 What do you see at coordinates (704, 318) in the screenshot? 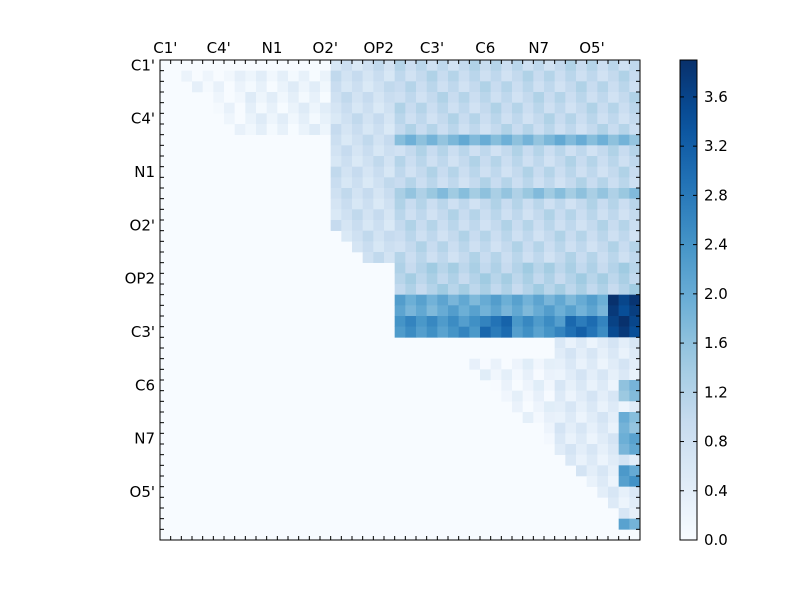
I see `colorbar-ticks: 0.0 0.4 0.8 1.2 1.6 2.0 2.4 2.8 3.2 3.6` at bounding box center [704, 318].